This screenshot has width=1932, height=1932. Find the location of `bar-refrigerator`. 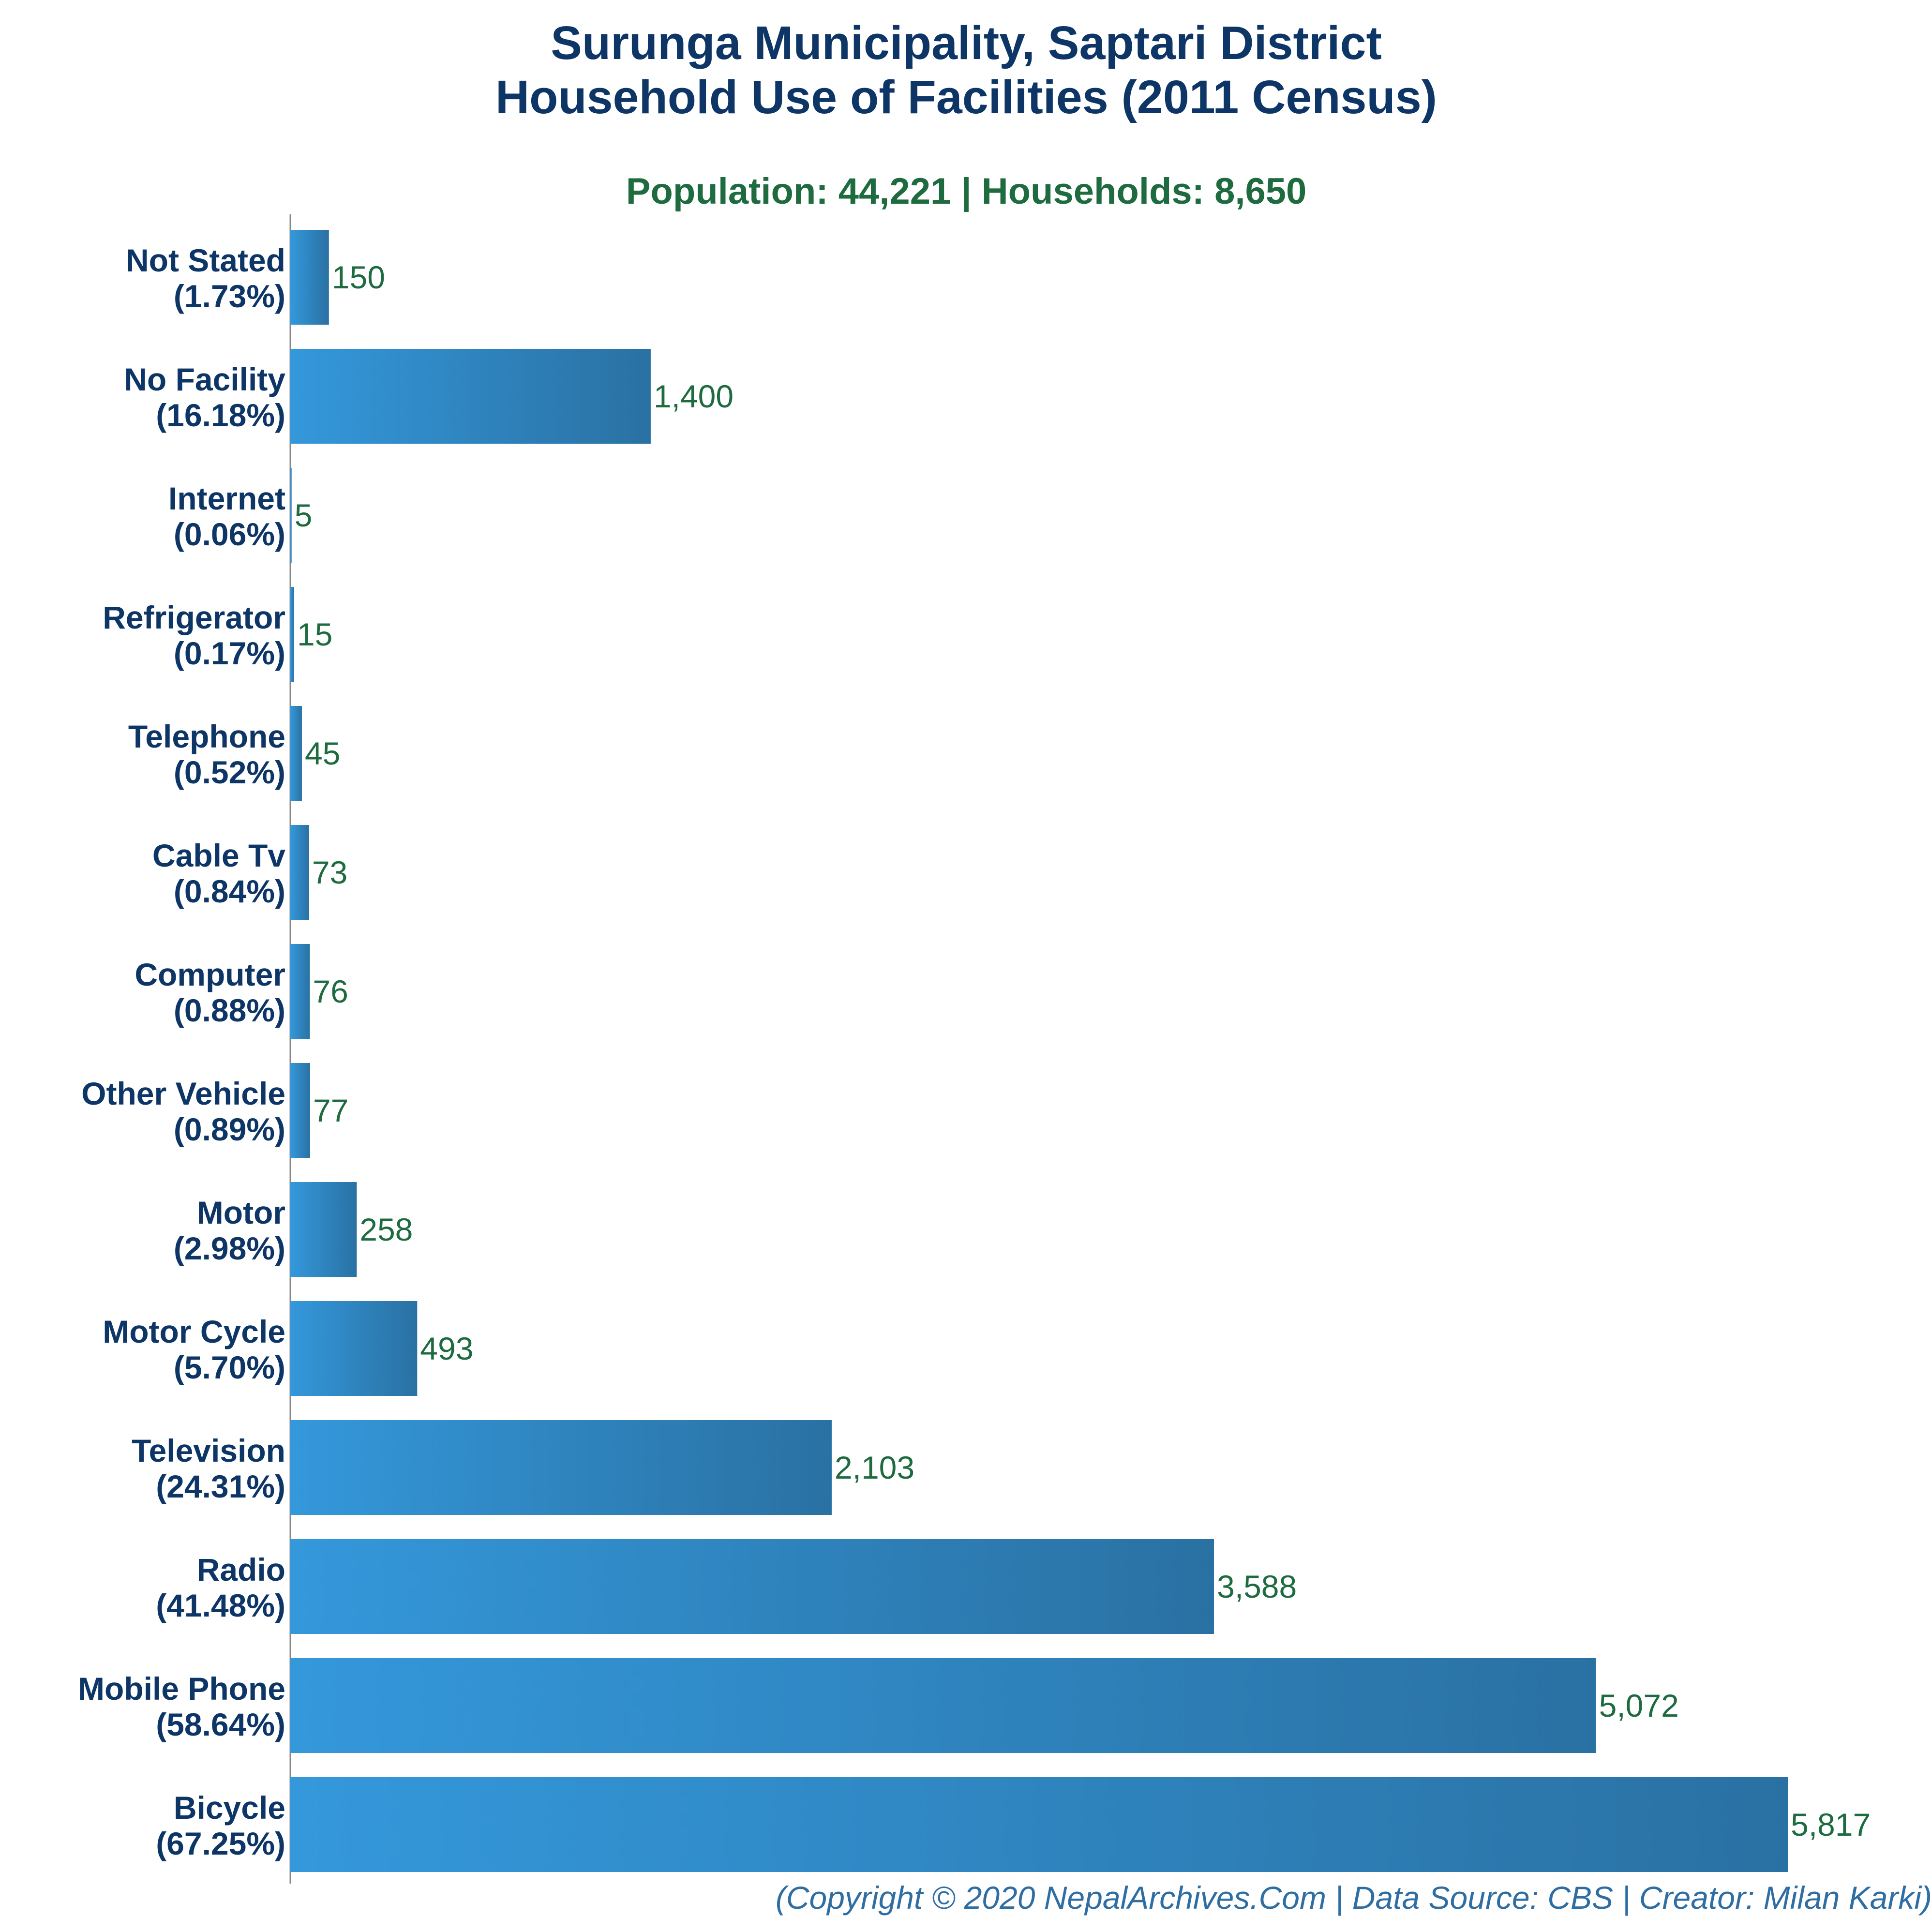

bar-refrigerator is located at coordinates (292, 634).